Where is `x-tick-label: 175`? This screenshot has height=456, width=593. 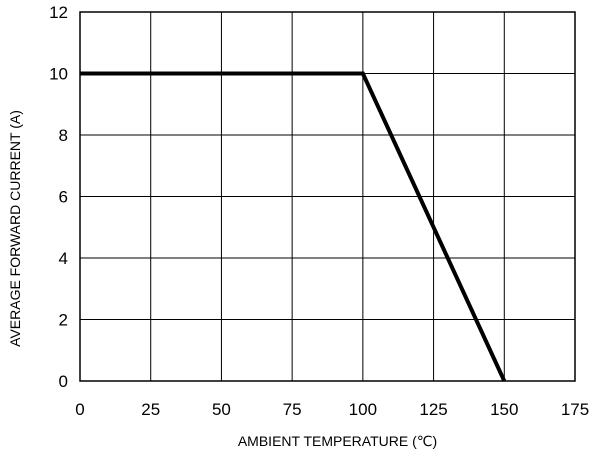
x-tick-label: 175 is located at coordinates (575, 409).